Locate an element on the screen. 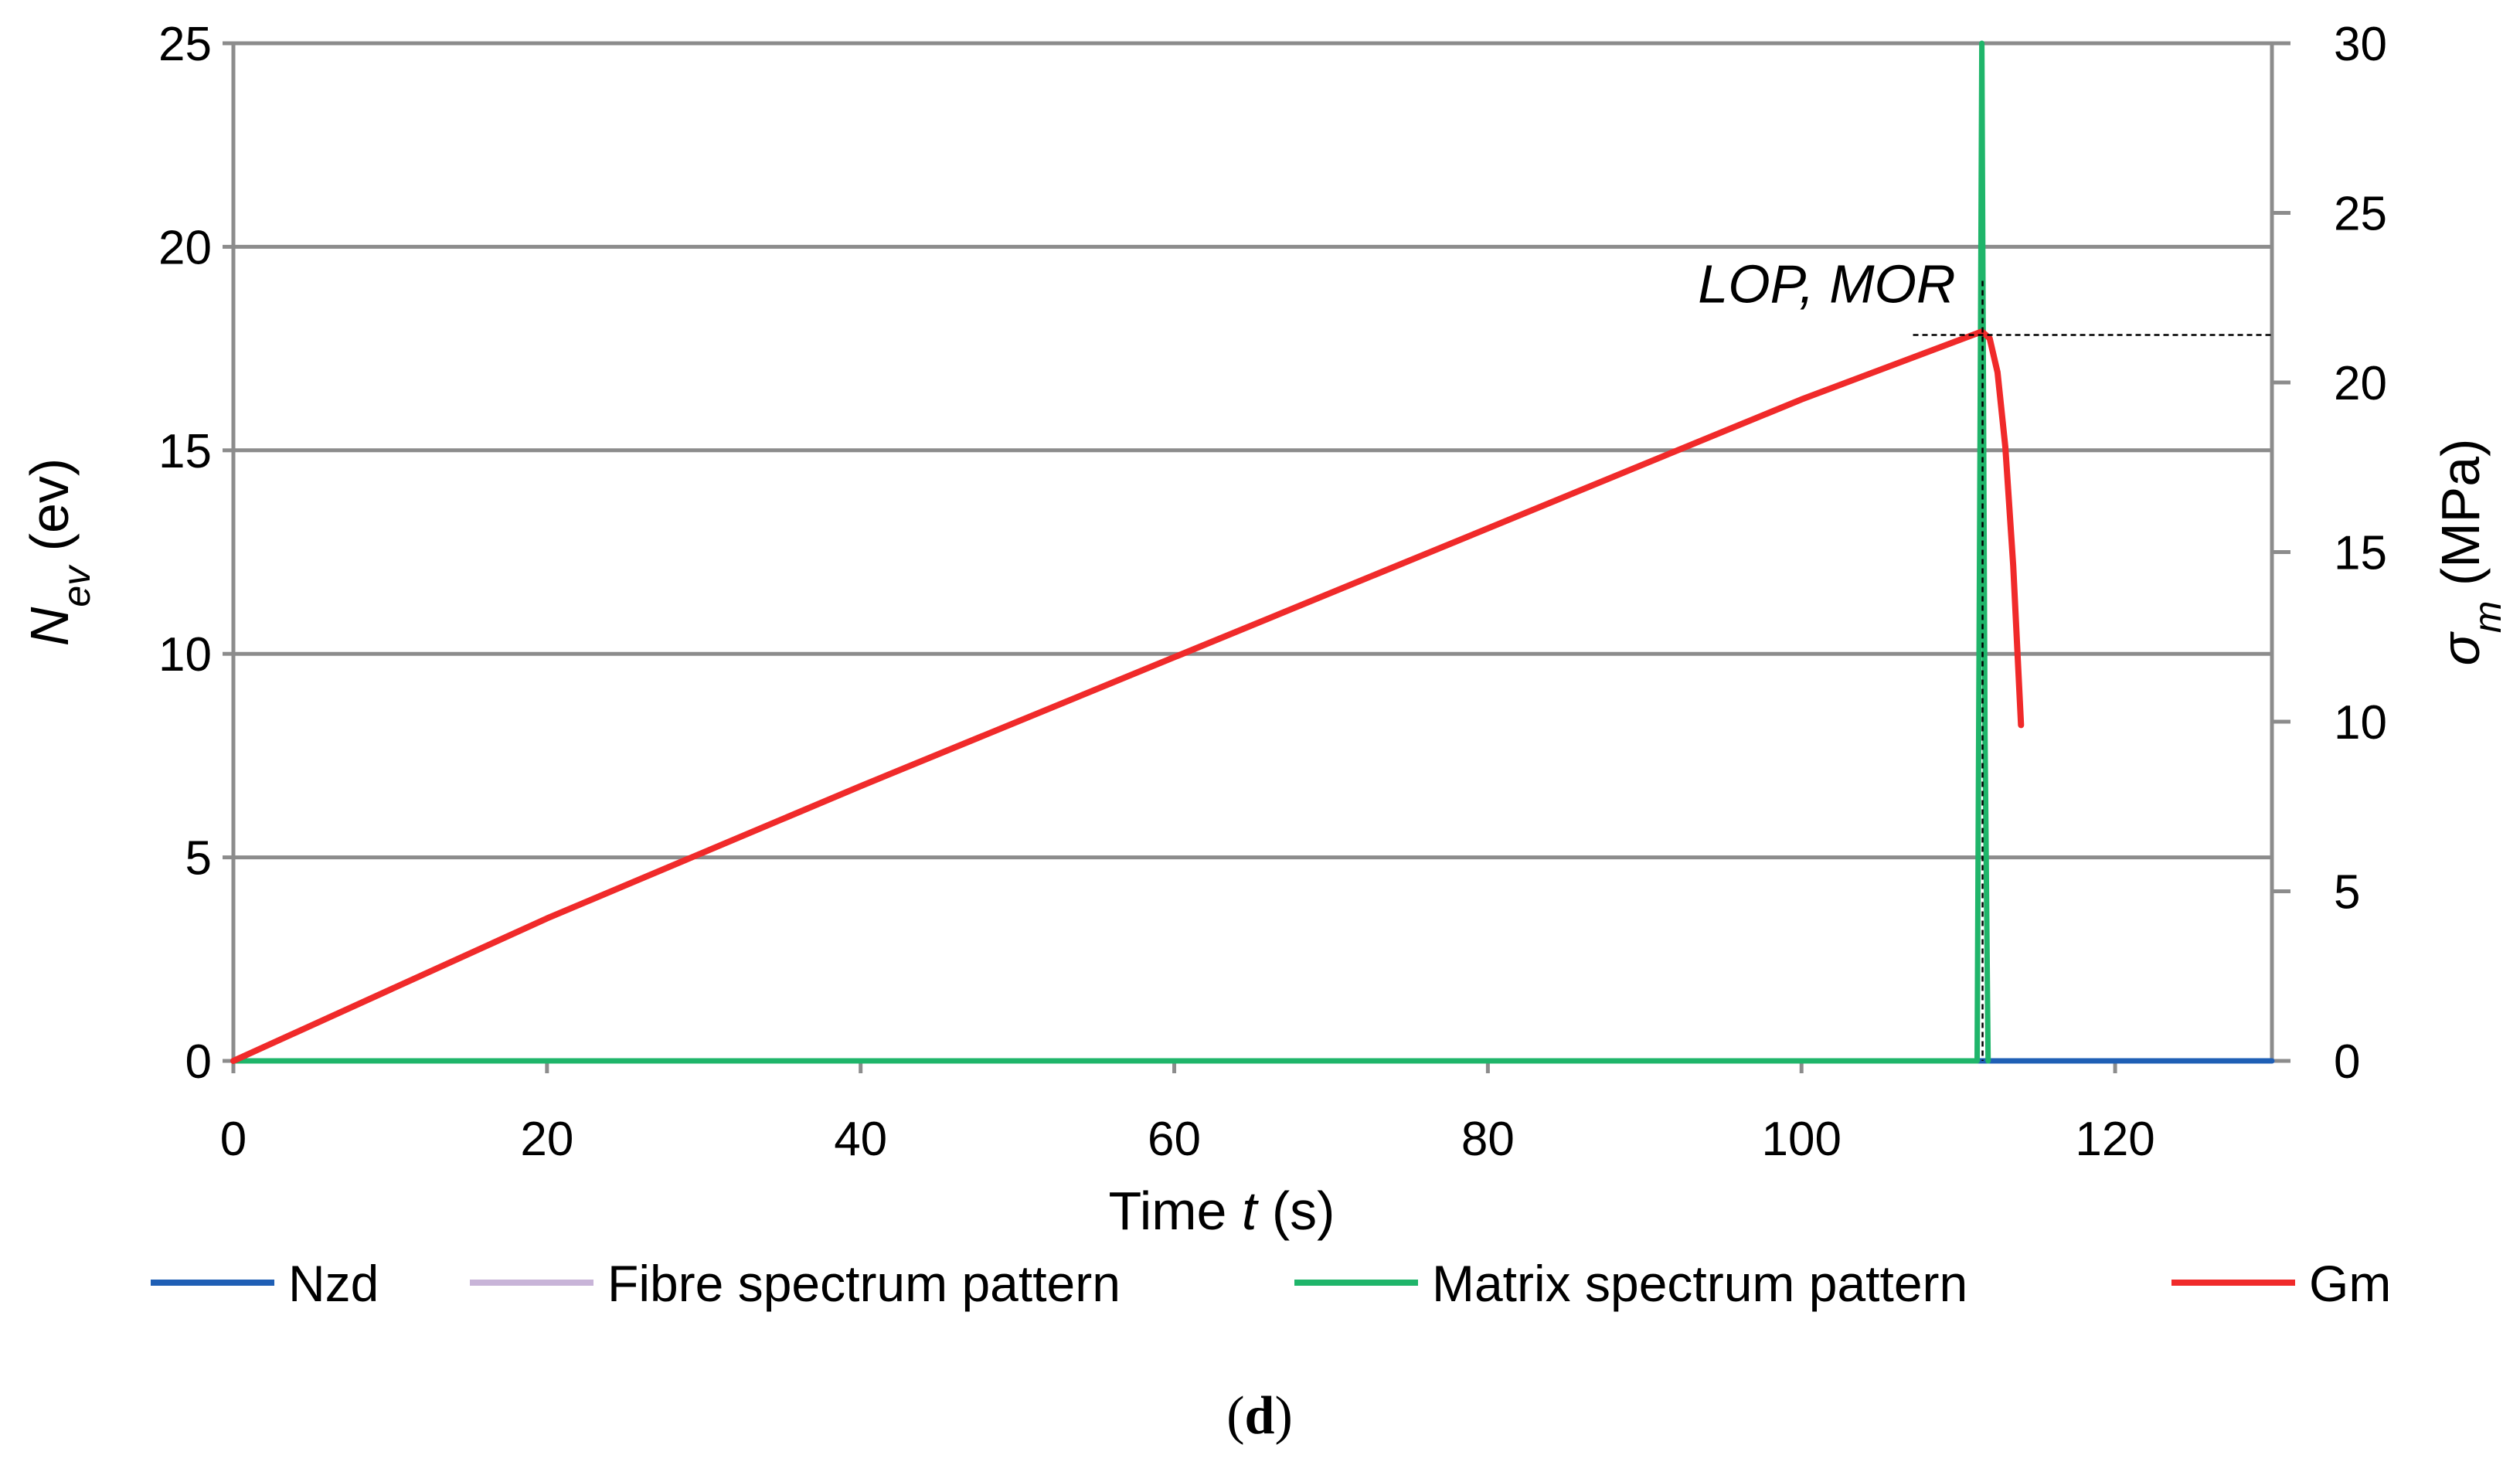 The image size is (2520, 1465). y-left-tick-label: 20 is located at coordinates (185, 247).